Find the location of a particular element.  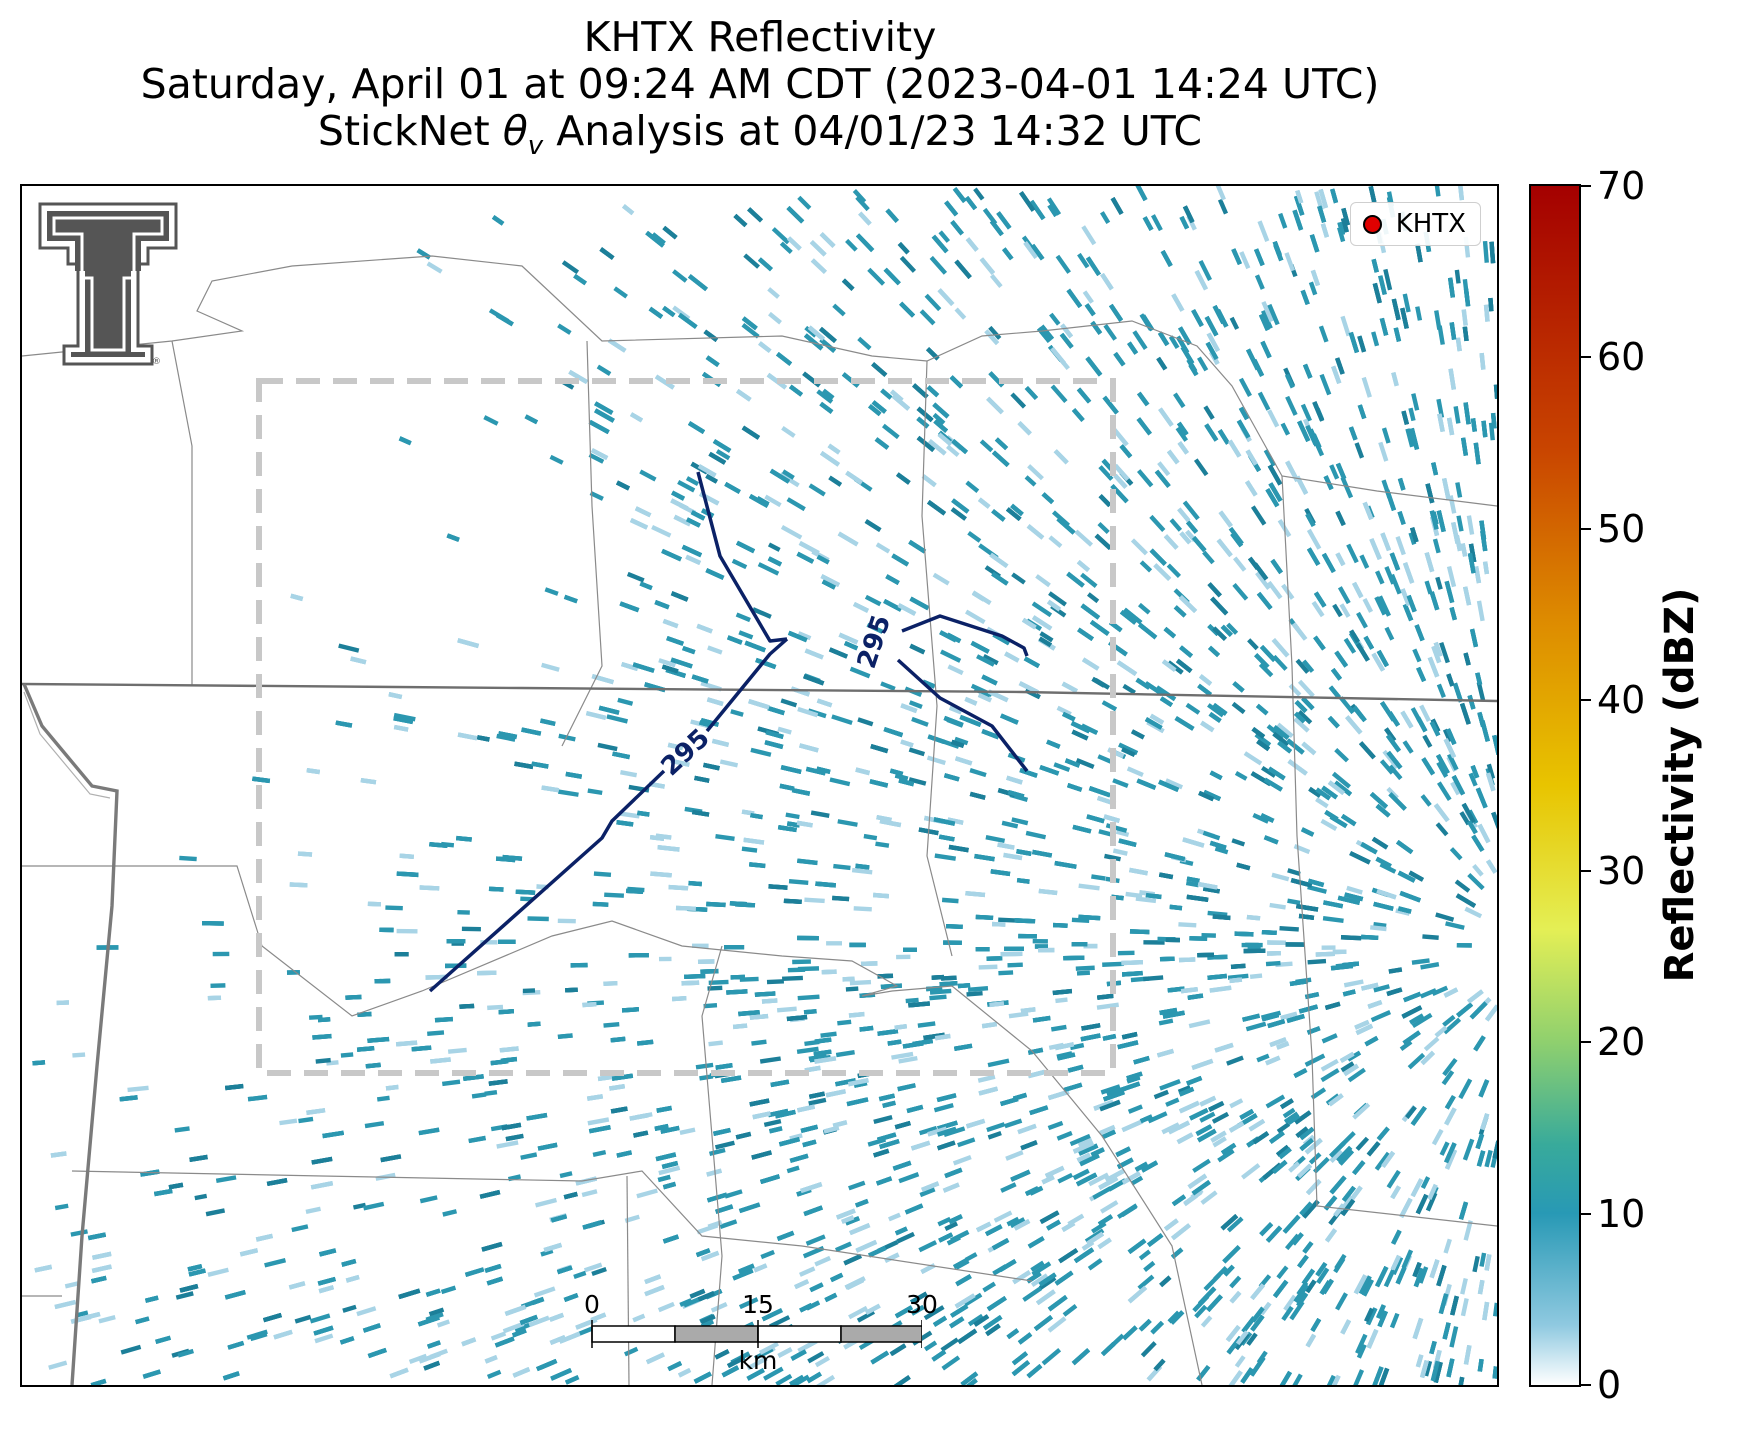

contour-line-southwest is located at coordinates (747, 685).